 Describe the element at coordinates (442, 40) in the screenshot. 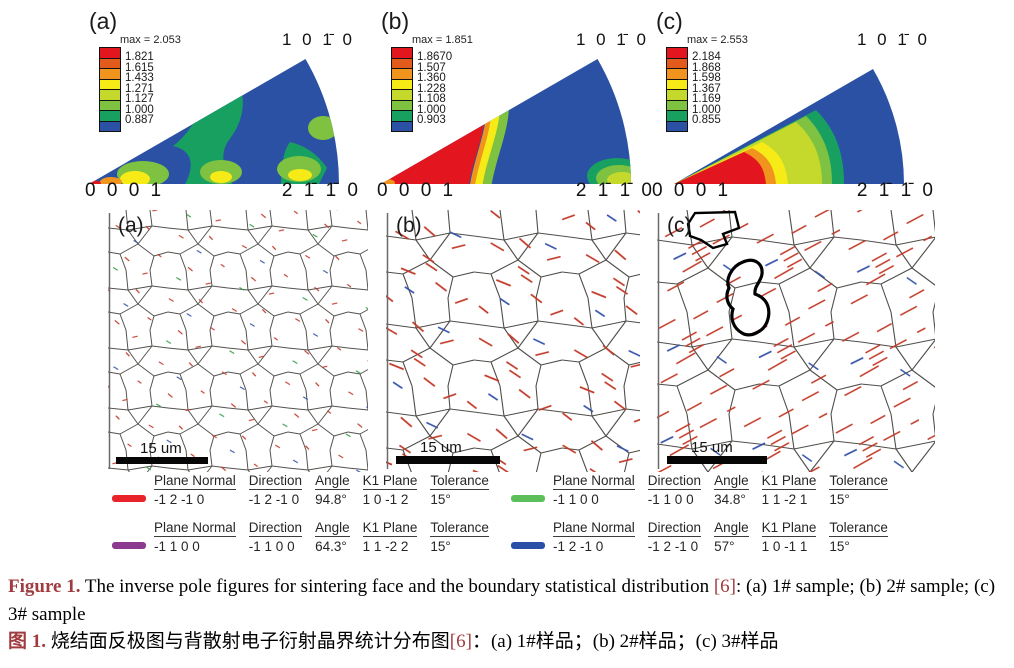

I see `colorbar-max-label: max = 1.851` at that location.